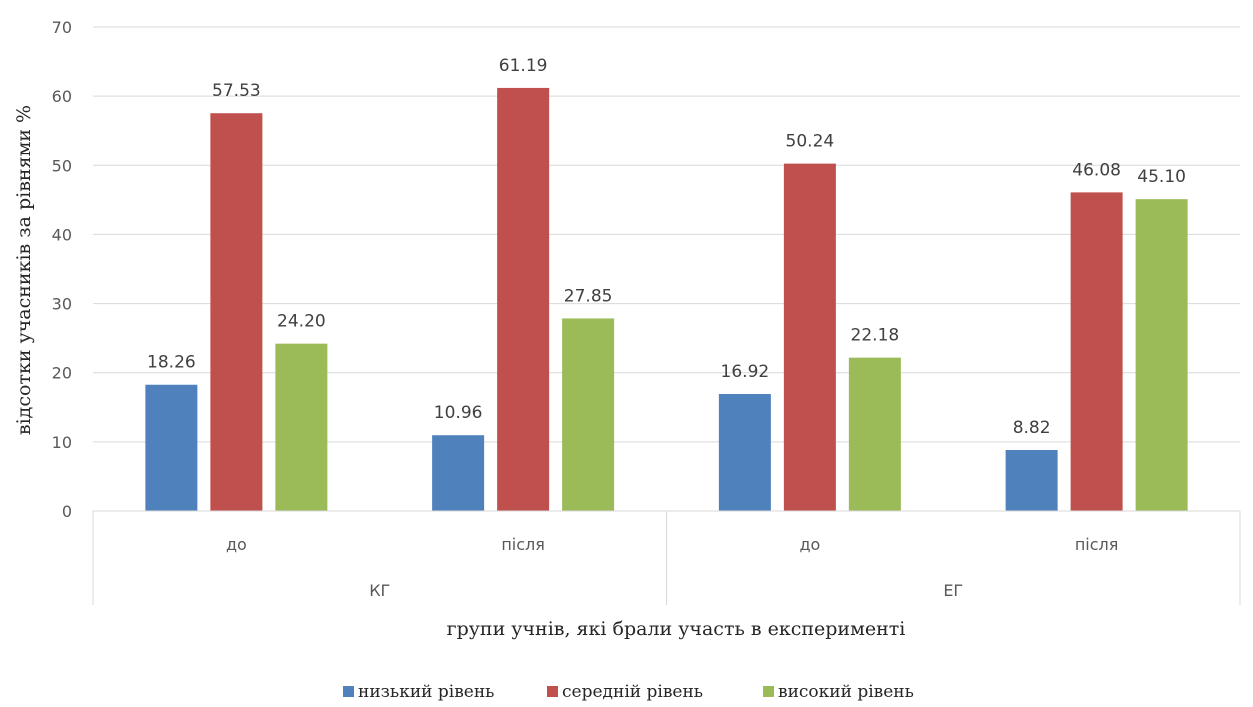  Describe the element at coordinates (236, 91) in the screenshot. I see `data-label: 57.53` at that location.